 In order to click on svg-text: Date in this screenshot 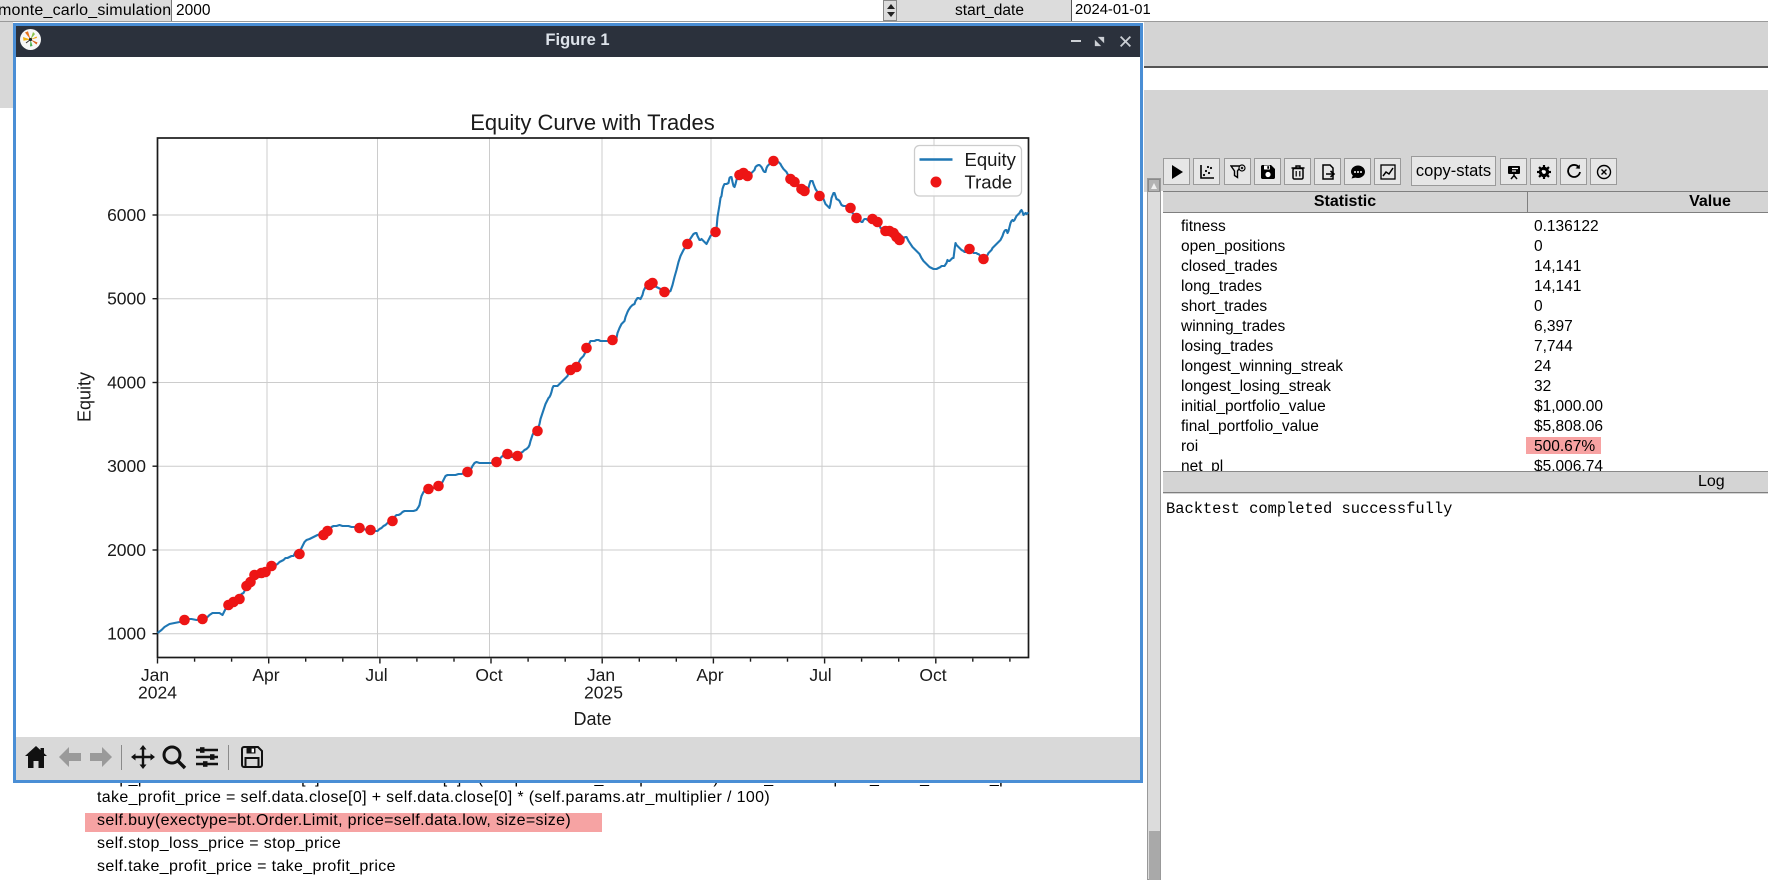, I will do `click(592, 719)`.